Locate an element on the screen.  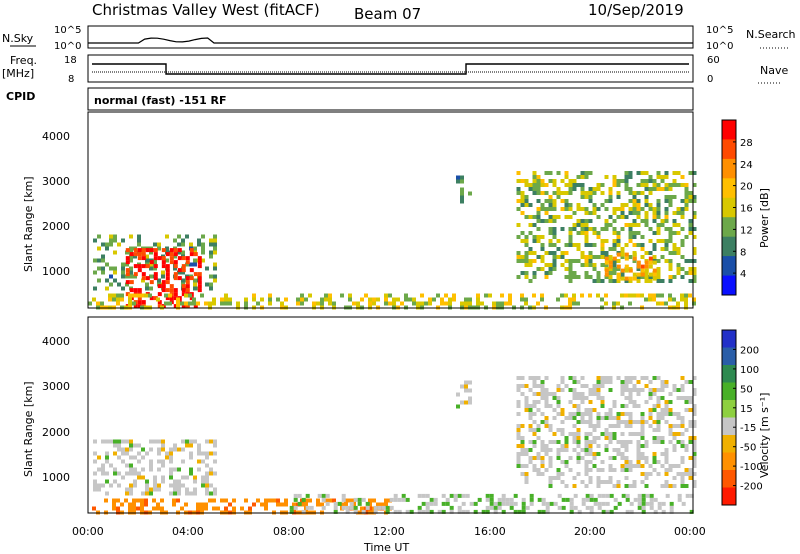
power-ylabel: Slant Range [km] is located at coordinates (28, 224).